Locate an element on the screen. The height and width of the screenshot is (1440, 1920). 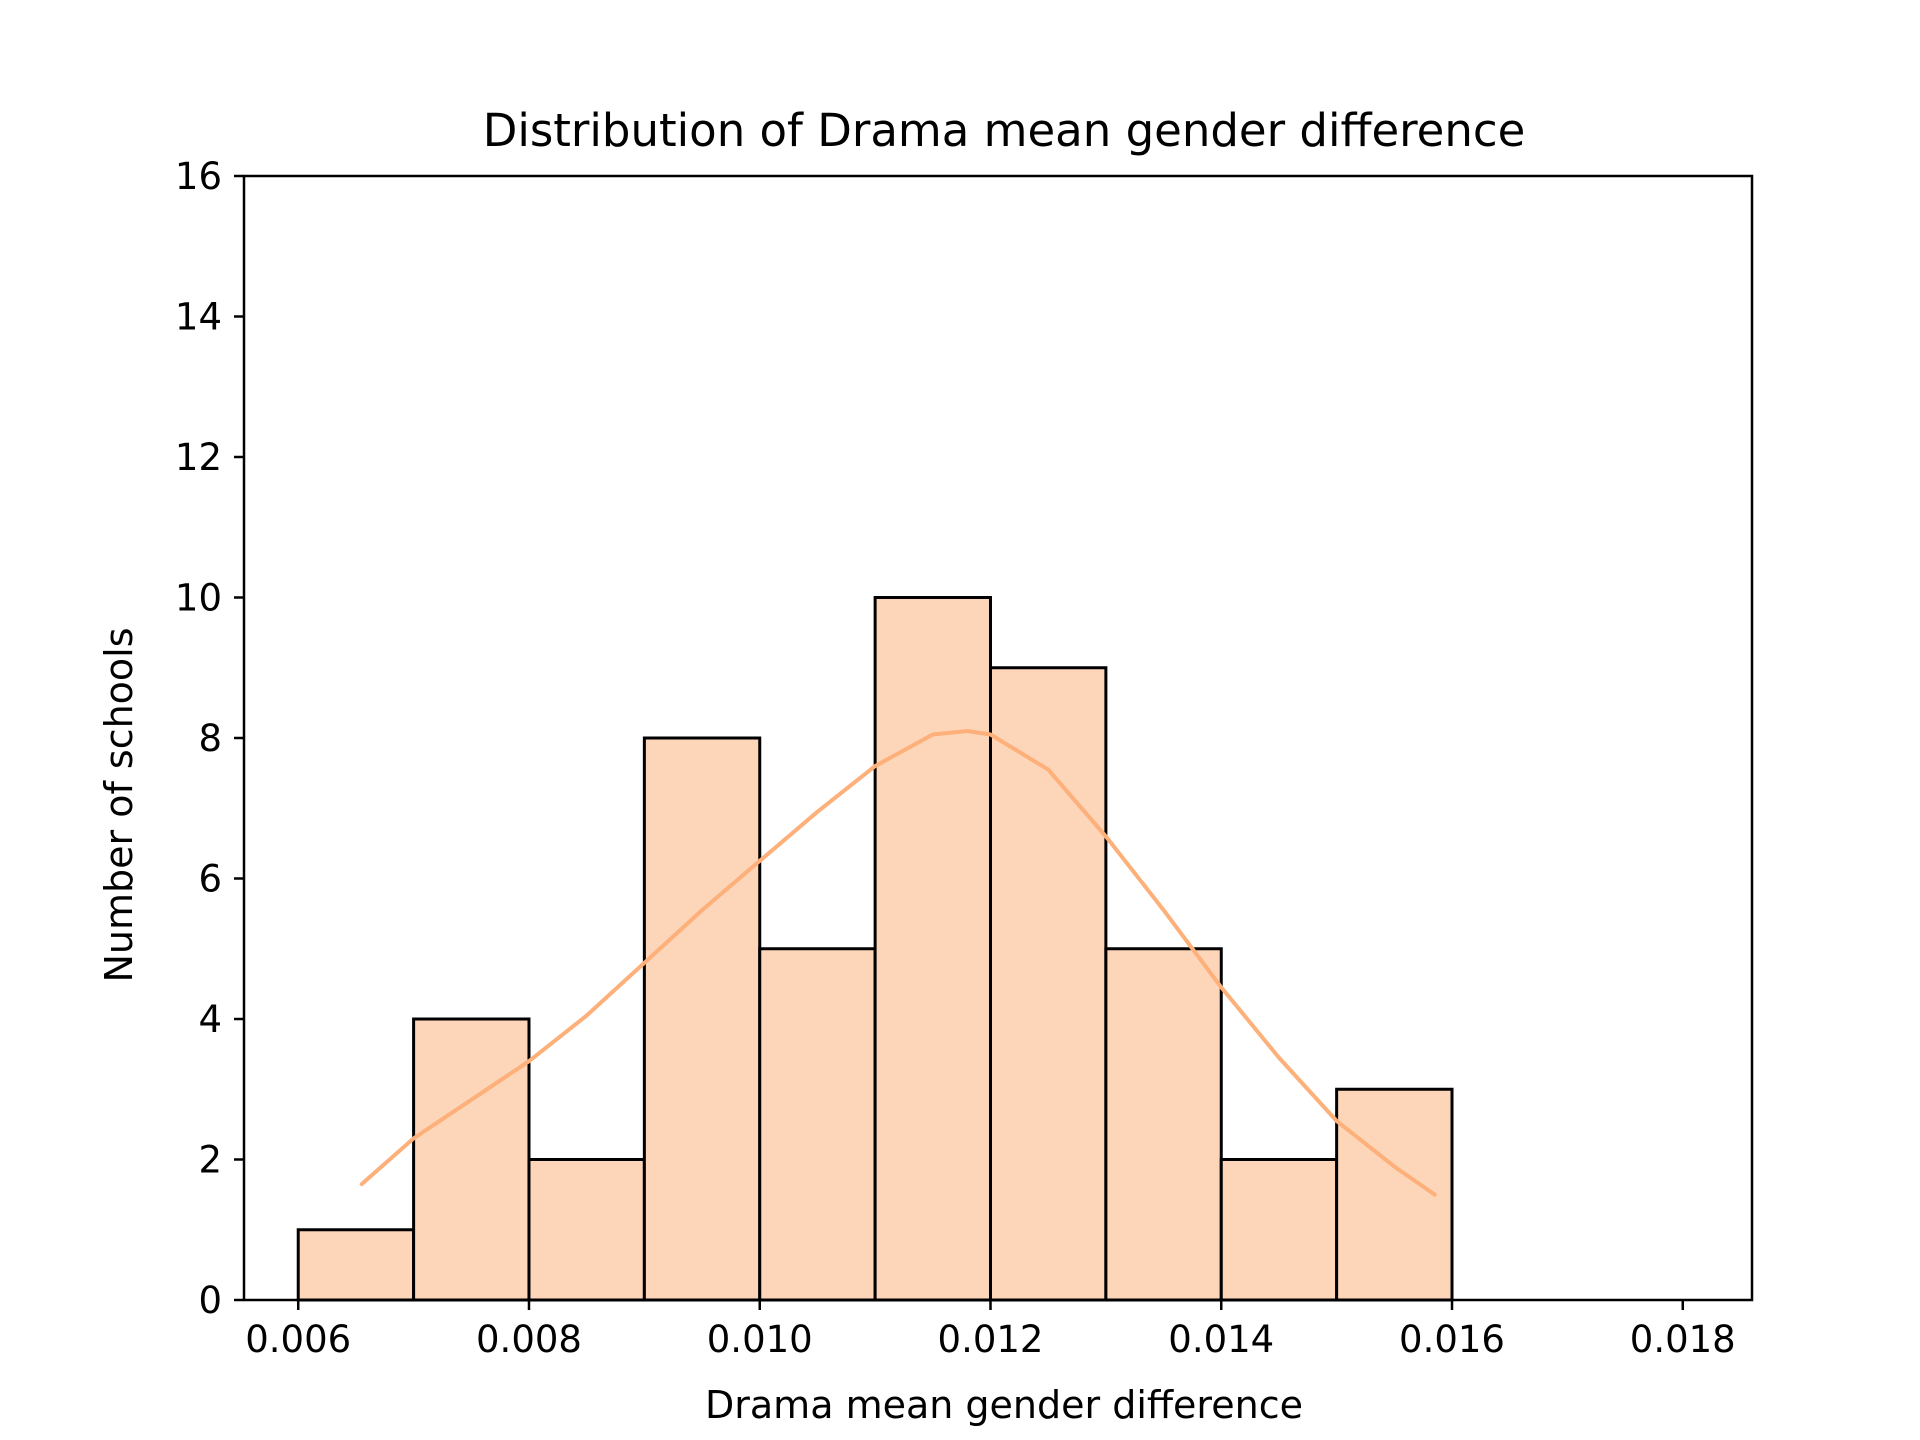
x-tick-label: 0.006 is located at coordinates (298, 1339).